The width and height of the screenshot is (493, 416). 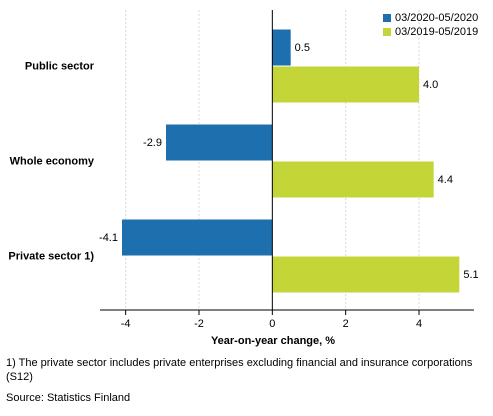 I want to click on value-label: -2.9, so click(x=152, y=143).